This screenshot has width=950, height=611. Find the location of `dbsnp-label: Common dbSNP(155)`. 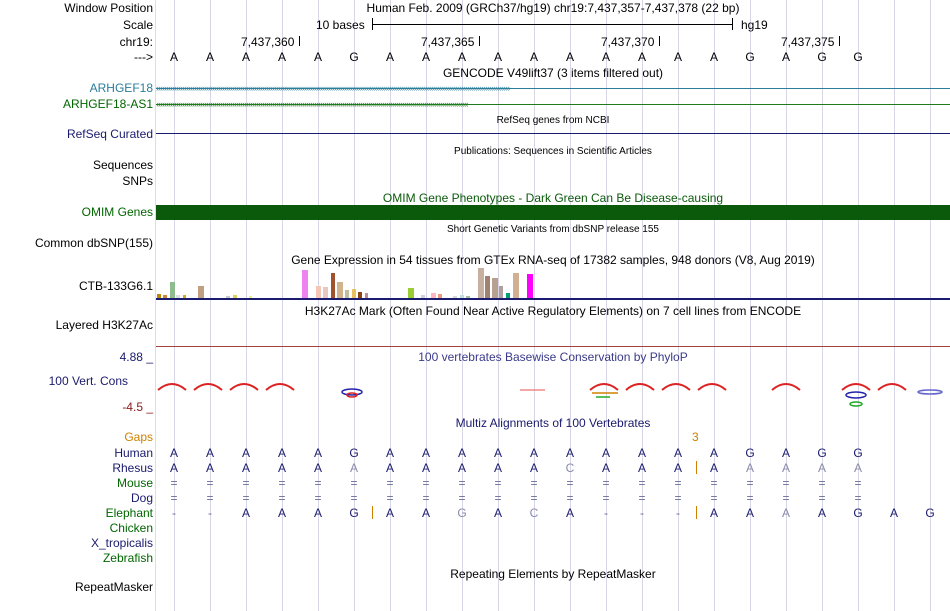

dbsnp-label: Common dbSNP(155) is located at coordinates (93, 243).